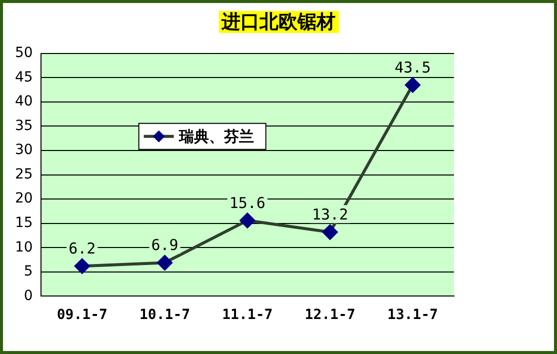 This screenshot has height=354, width=557. What do you see at coordinates (23, 77) in the screenshot?
I see `y-tick-label: 45` at bounding box center [23, 77].